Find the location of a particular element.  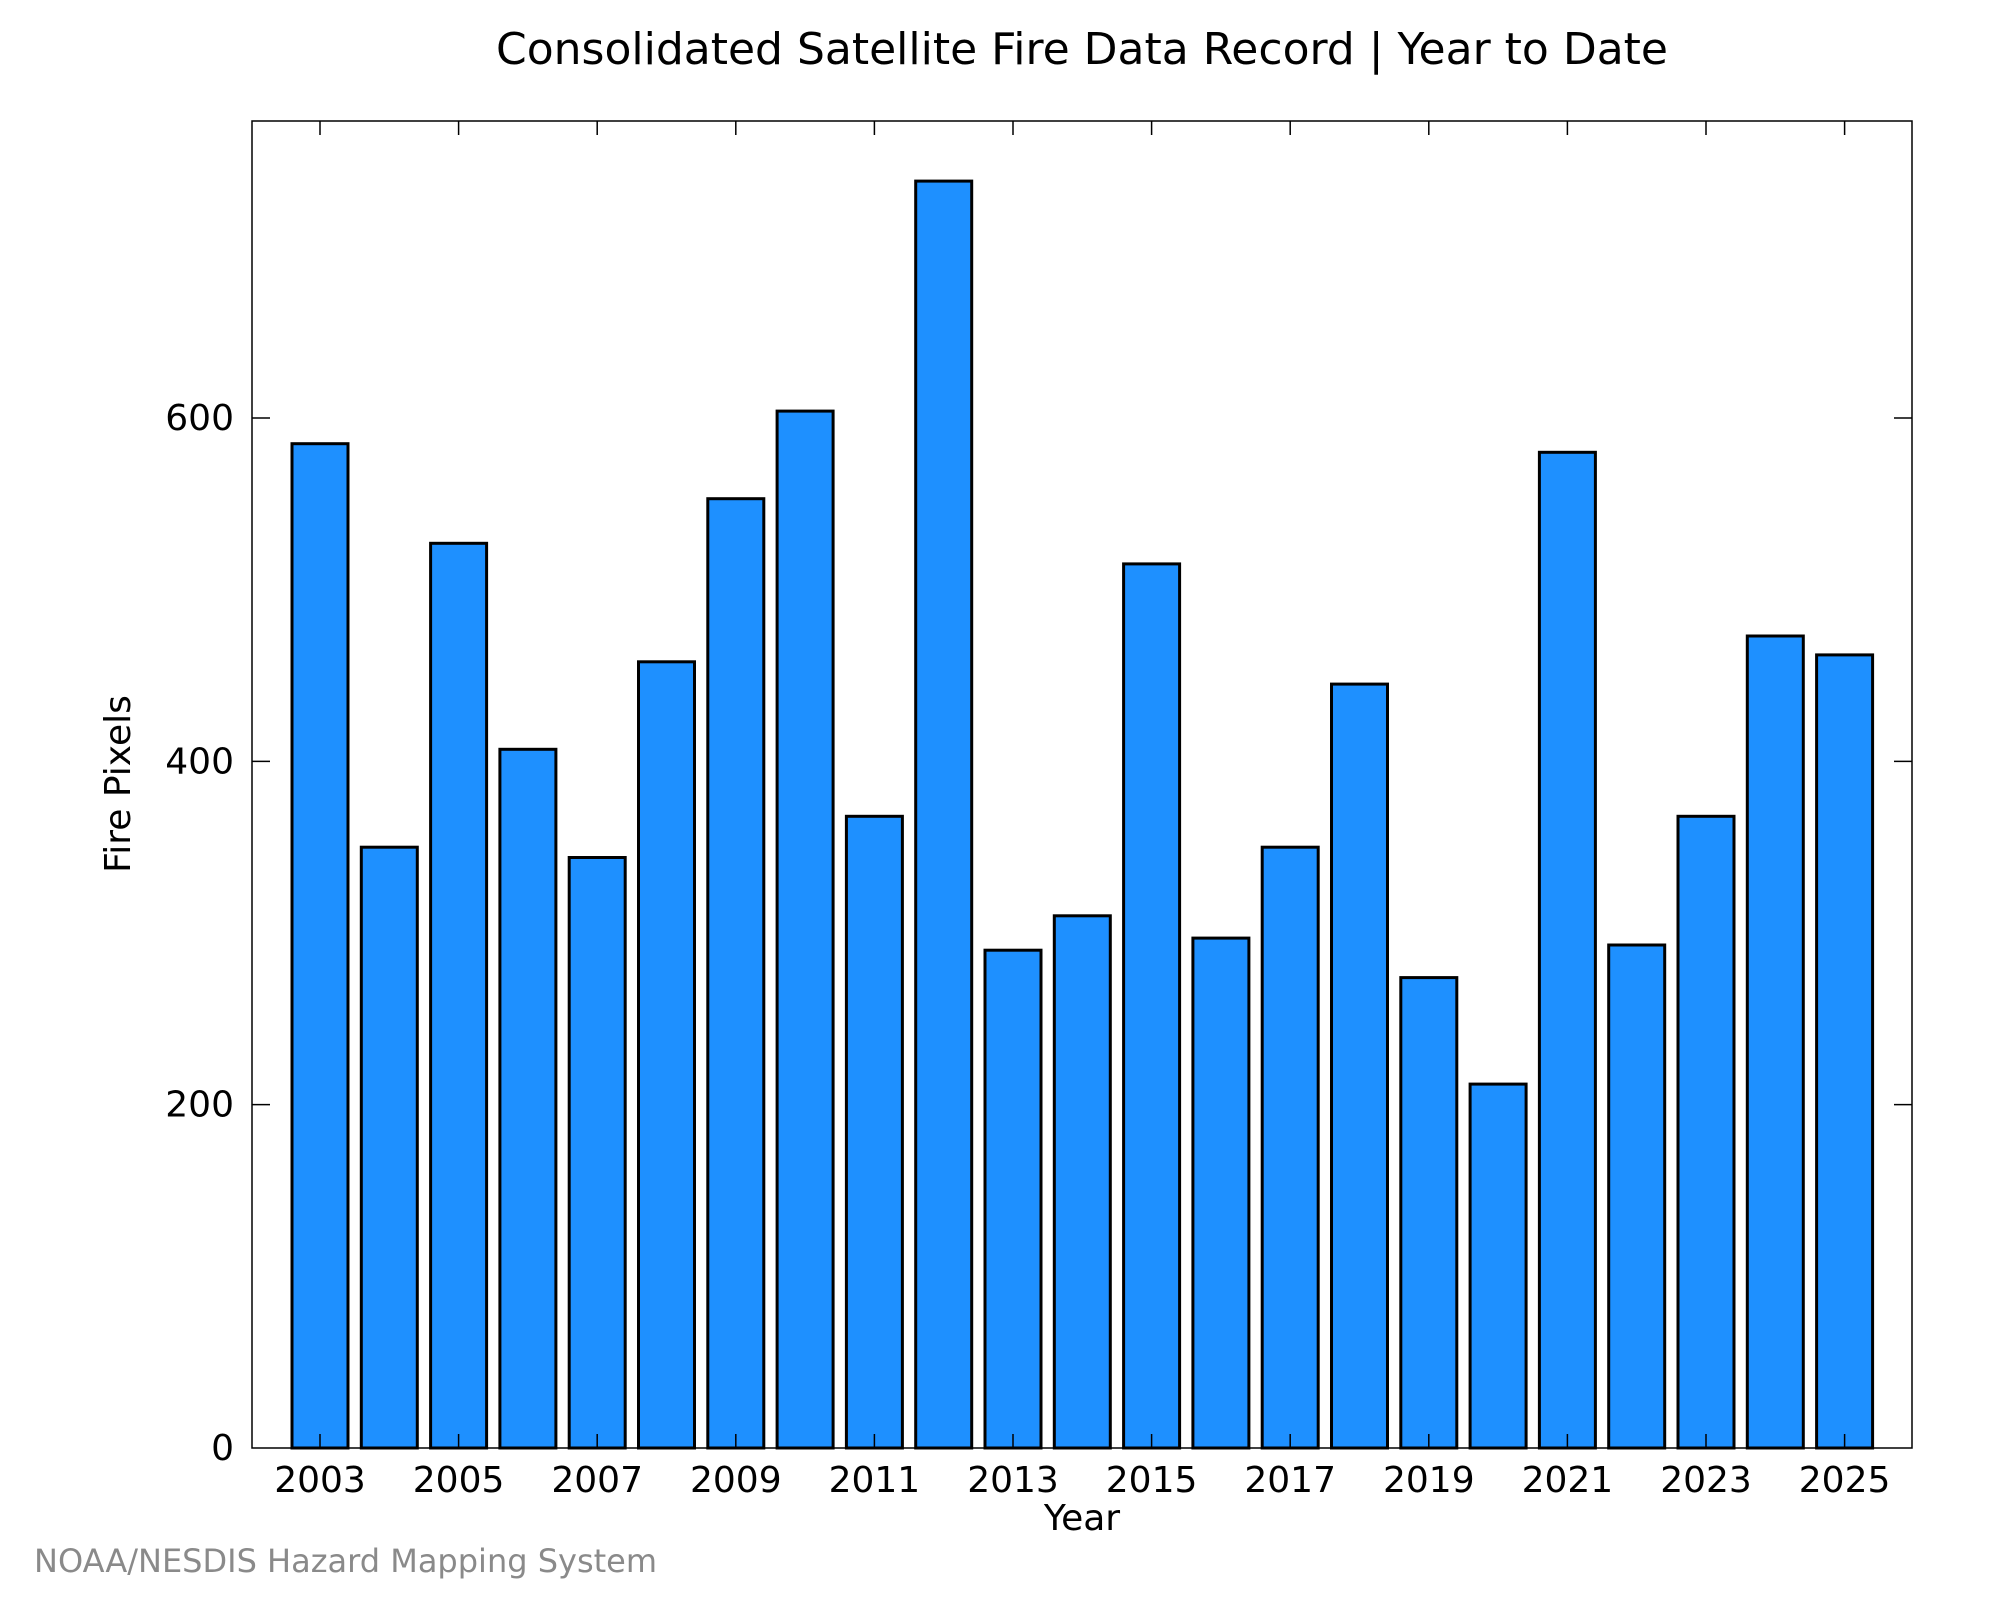

x-tick-label-2011: 2011 is located at coordinates (875, 1480).